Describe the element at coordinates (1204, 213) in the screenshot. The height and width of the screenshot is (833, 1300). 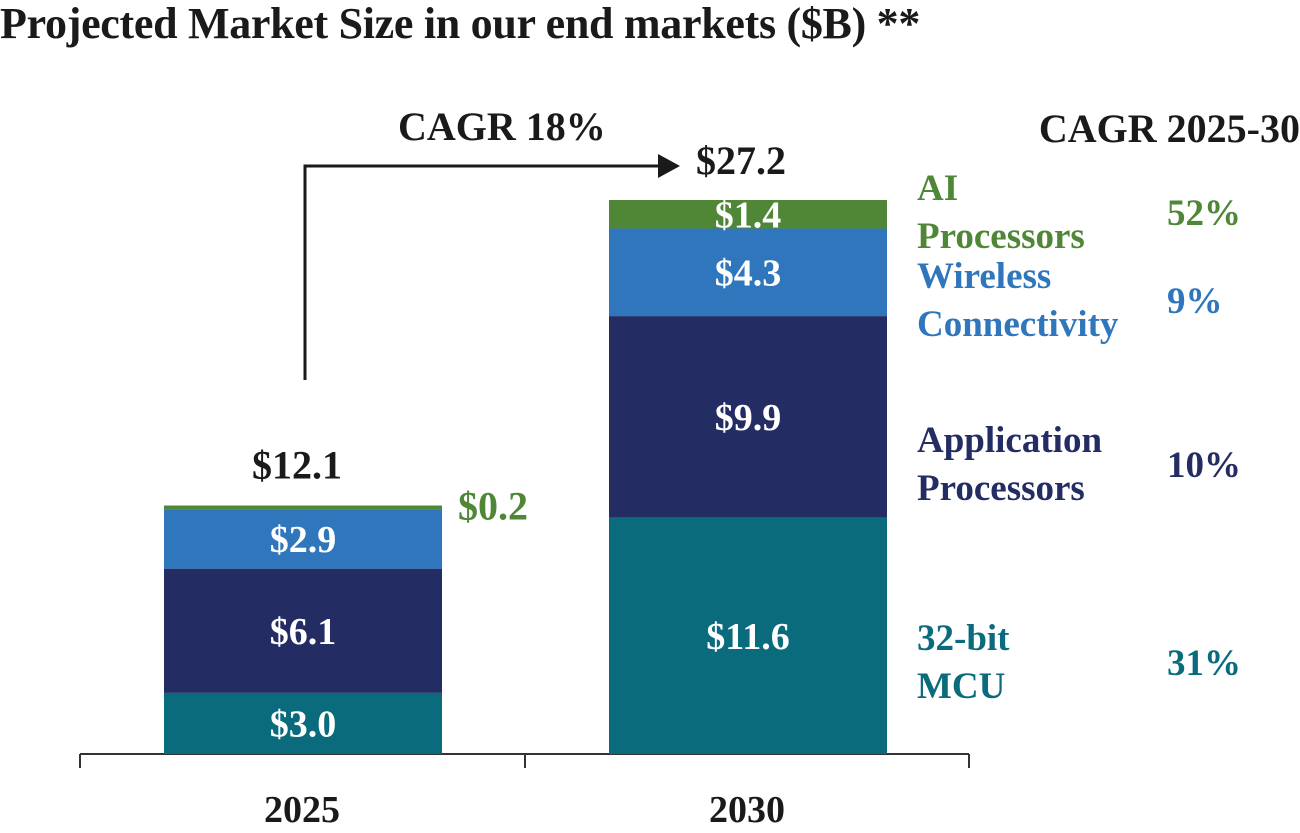
I see `cagr-value: 52%` at that location.